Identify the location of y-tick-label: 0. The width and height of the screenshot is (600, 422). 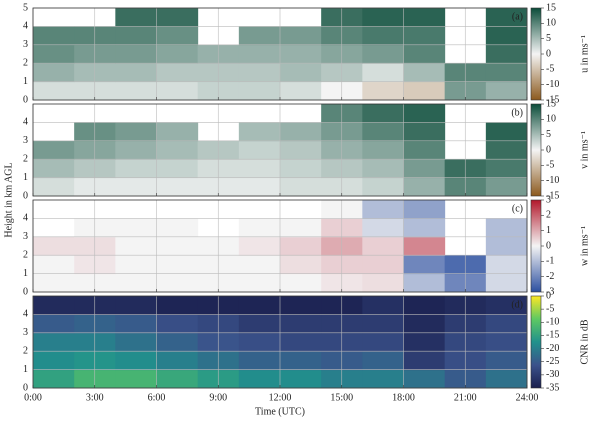
(25, 387).